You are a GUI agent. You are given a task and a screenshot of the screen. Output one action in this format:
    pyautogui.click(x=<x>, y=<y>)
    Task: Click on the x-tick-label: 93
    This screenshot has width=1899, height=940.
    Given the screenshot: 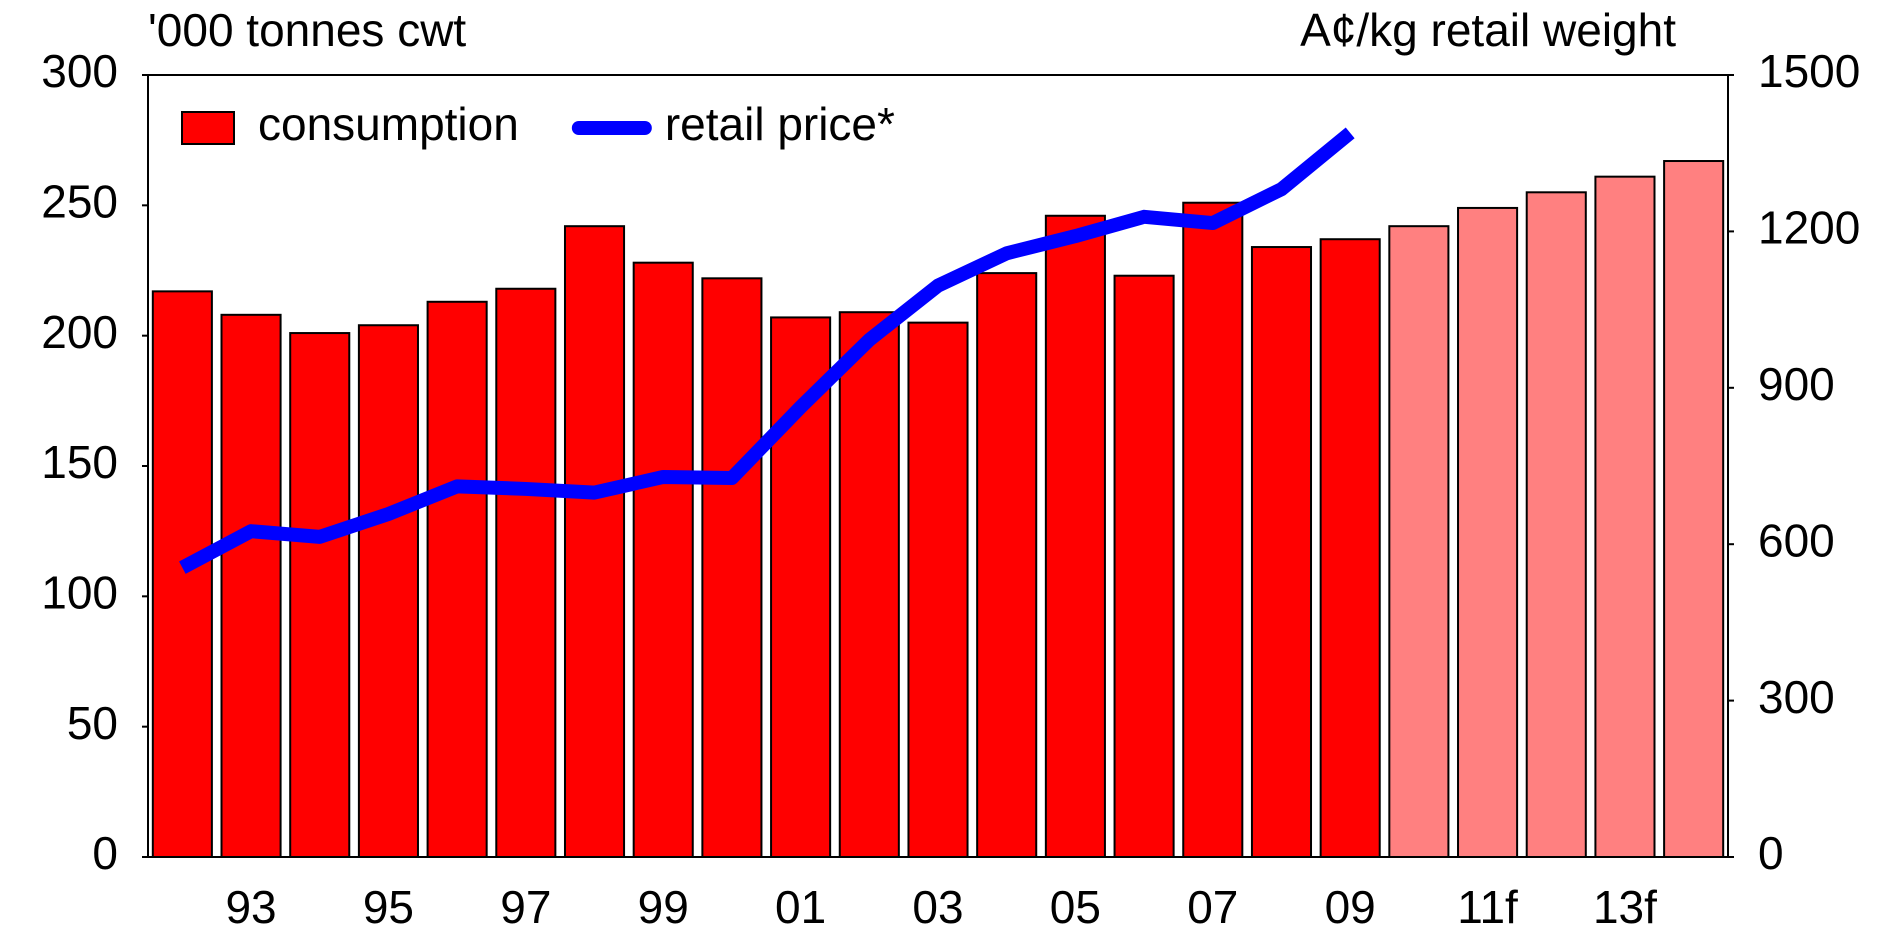 What is the action you would take?
    pyautogui.click(x=250, y=907)
    